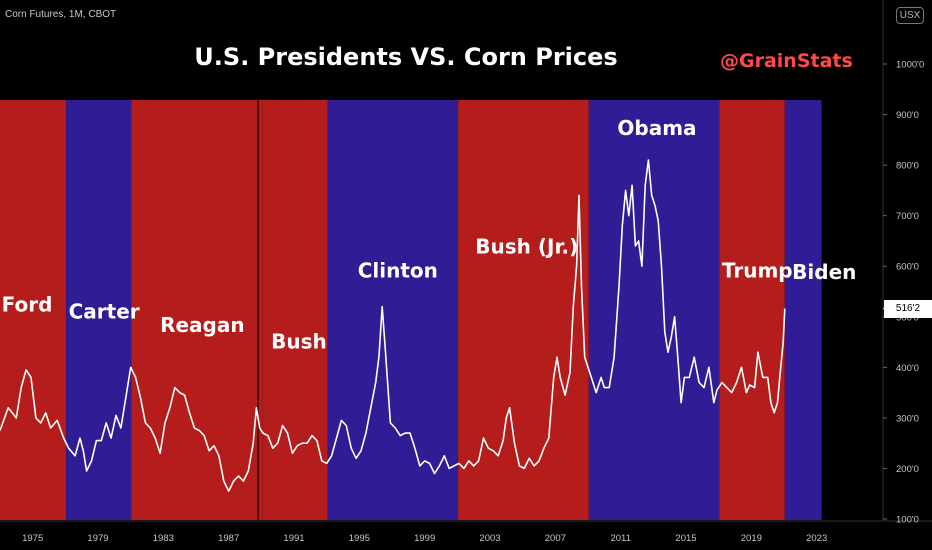 Image resolution: width=932 pixels, height=550 pixels. Describe the element at coordinates (654, 310) in the screenshot. I see `band-obama` at that location.